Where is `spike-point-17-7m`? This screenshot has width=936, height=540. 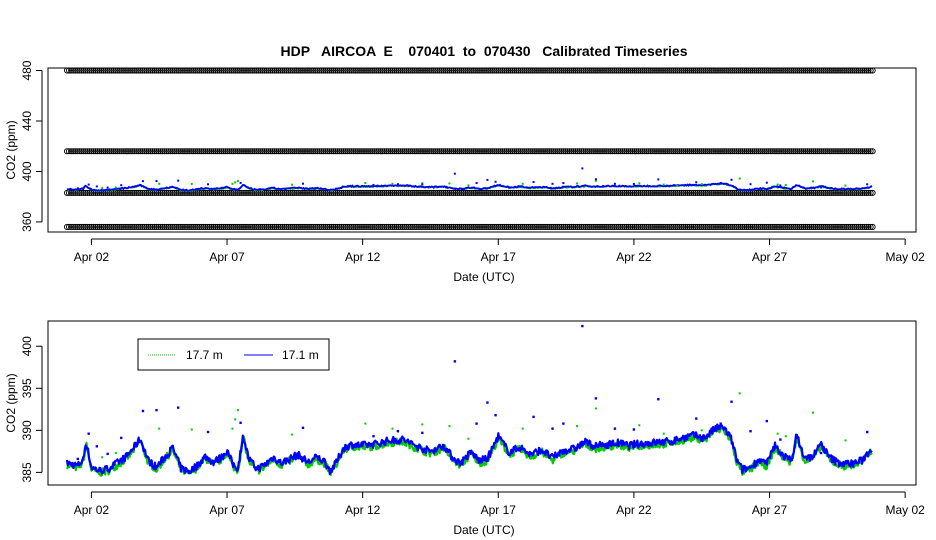 spike-point-17-7m is located at coordinates (522, 428).